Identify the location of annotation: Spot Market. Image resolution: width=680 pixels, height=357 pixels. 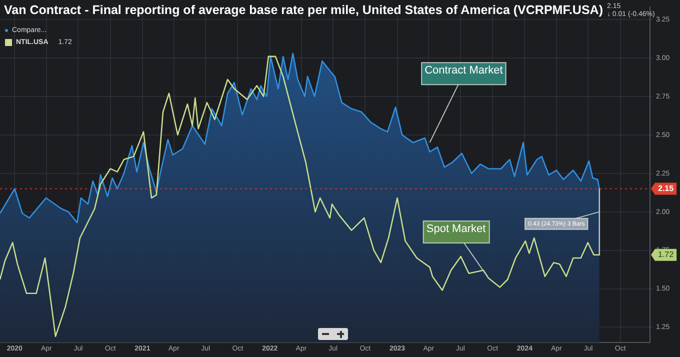
(456, 229).